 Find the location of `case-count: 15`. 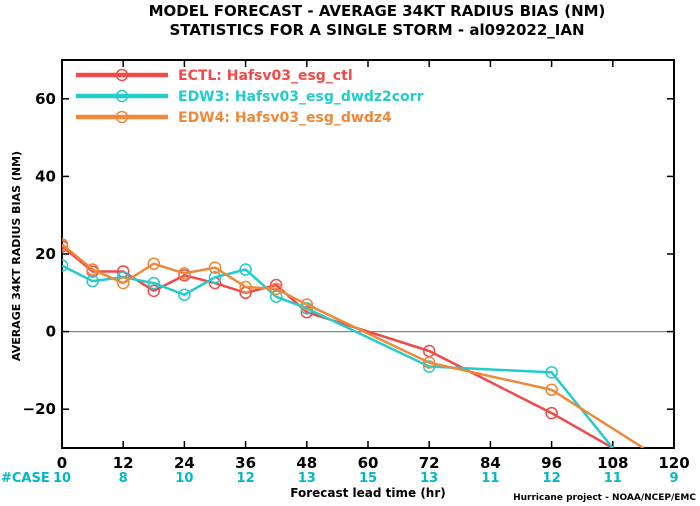

case-count: 15 is located at coordinates (368, 478).